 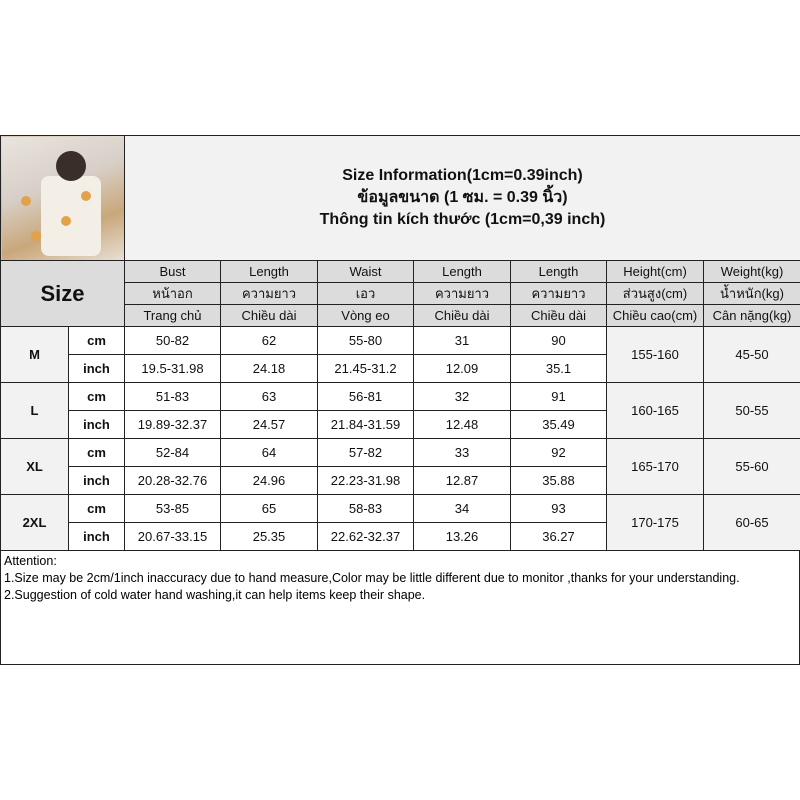 I want to click on size-label: L, so click(x=34, y=410).